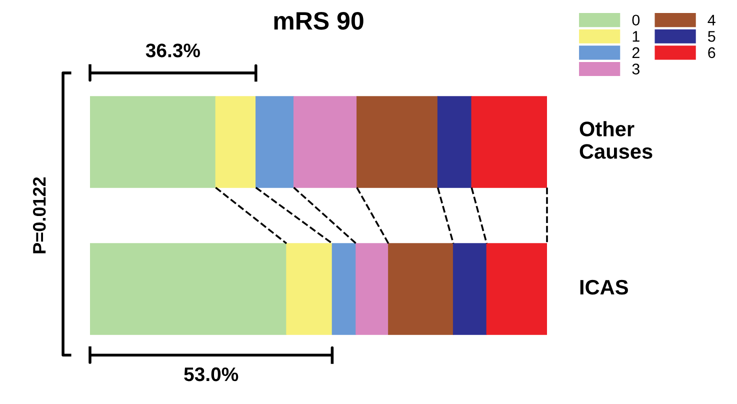 The width and height of the screenshot is (737, 404). I want to click on legend-label: 2, so click(636, 52).